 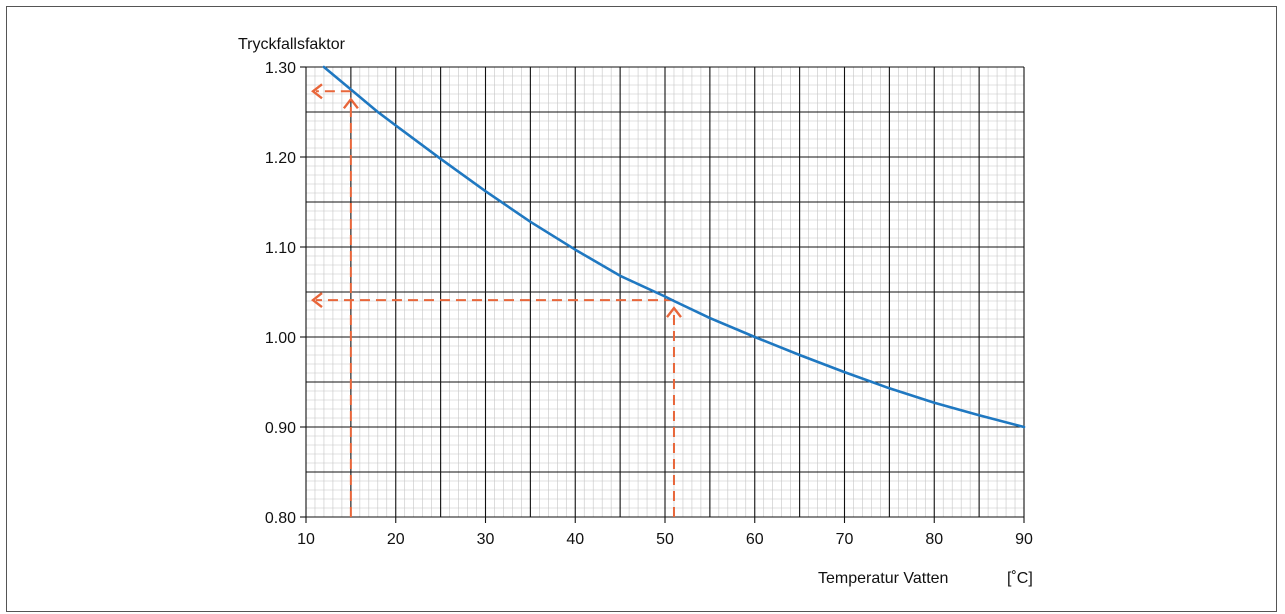 What do you see at coordinates (883, 578) in the screenshot?
I see `x-axis-label: Temperatur Vatten` at bounding box center [883, 578].